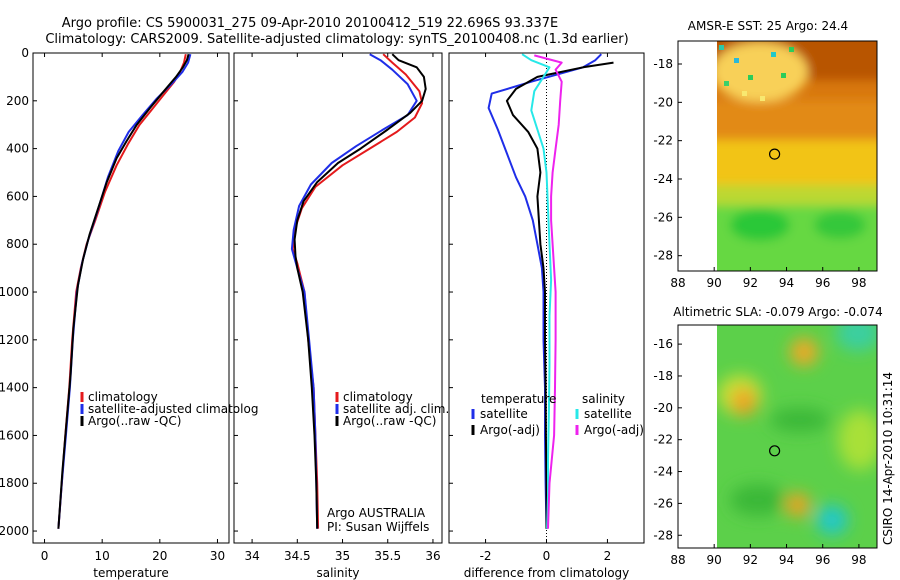 The image size is (900, 580). What do you see at coordinates (432, 556) in the screenshot?
I see `x-tick-label: 36` at bounding box center [432, 556].